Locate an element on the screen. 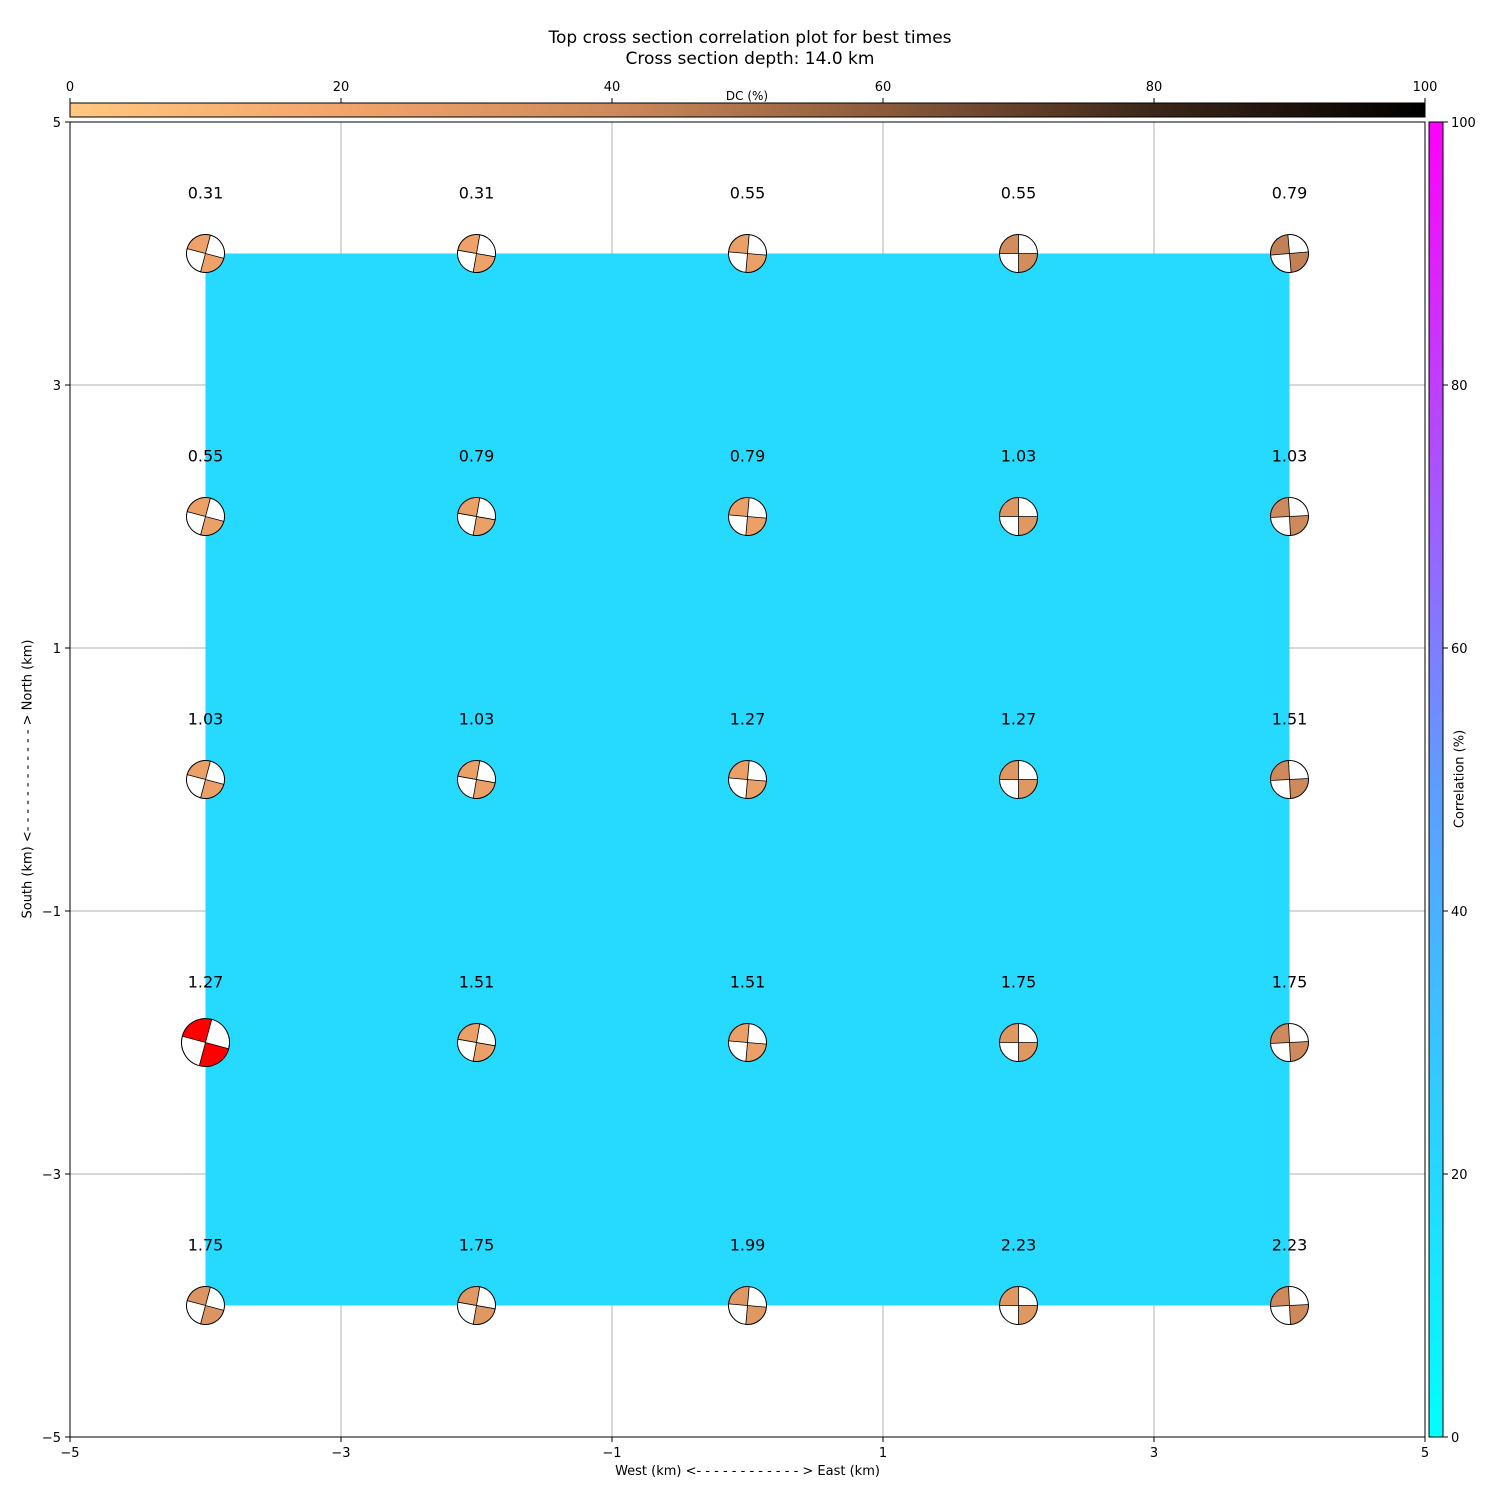  x-tick-label: −1 is located at coordinates (611, 1453).